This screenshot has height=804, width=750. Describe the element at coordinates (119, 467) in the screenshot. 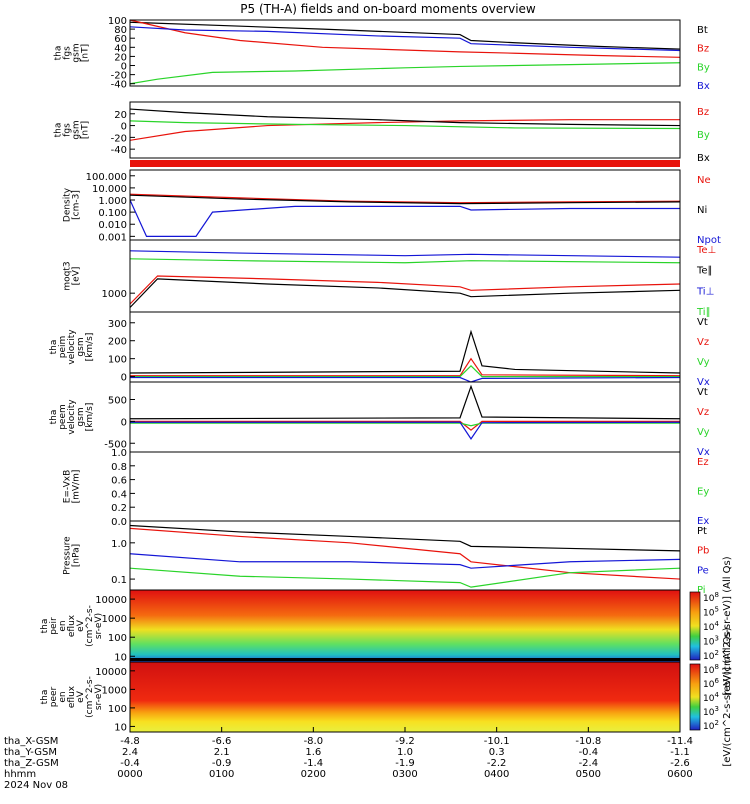

I see `y-tick-label: 0.8` at that location.